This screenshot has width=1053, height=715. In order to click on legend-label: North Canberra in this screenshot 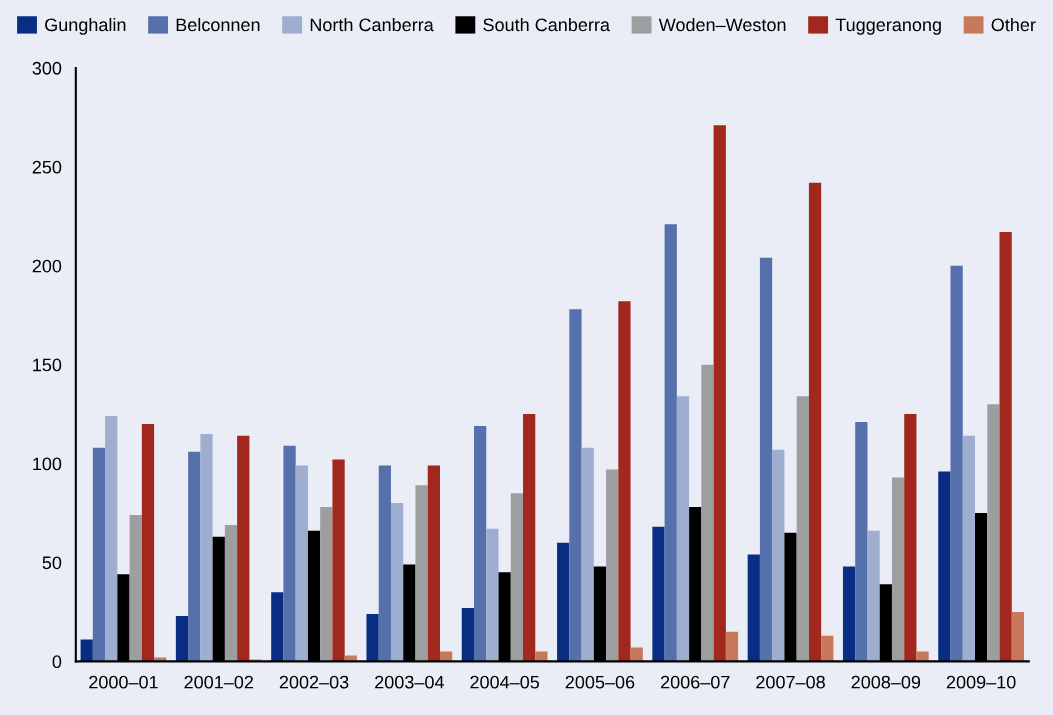, I will do `click(372, 24)`.